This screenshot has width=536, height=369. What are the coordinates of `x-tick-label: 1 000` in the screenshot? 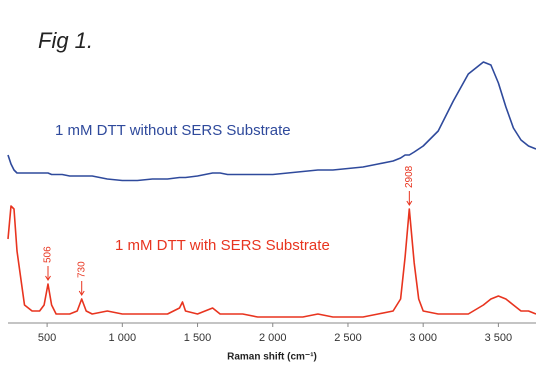 It's located at (123, 338).